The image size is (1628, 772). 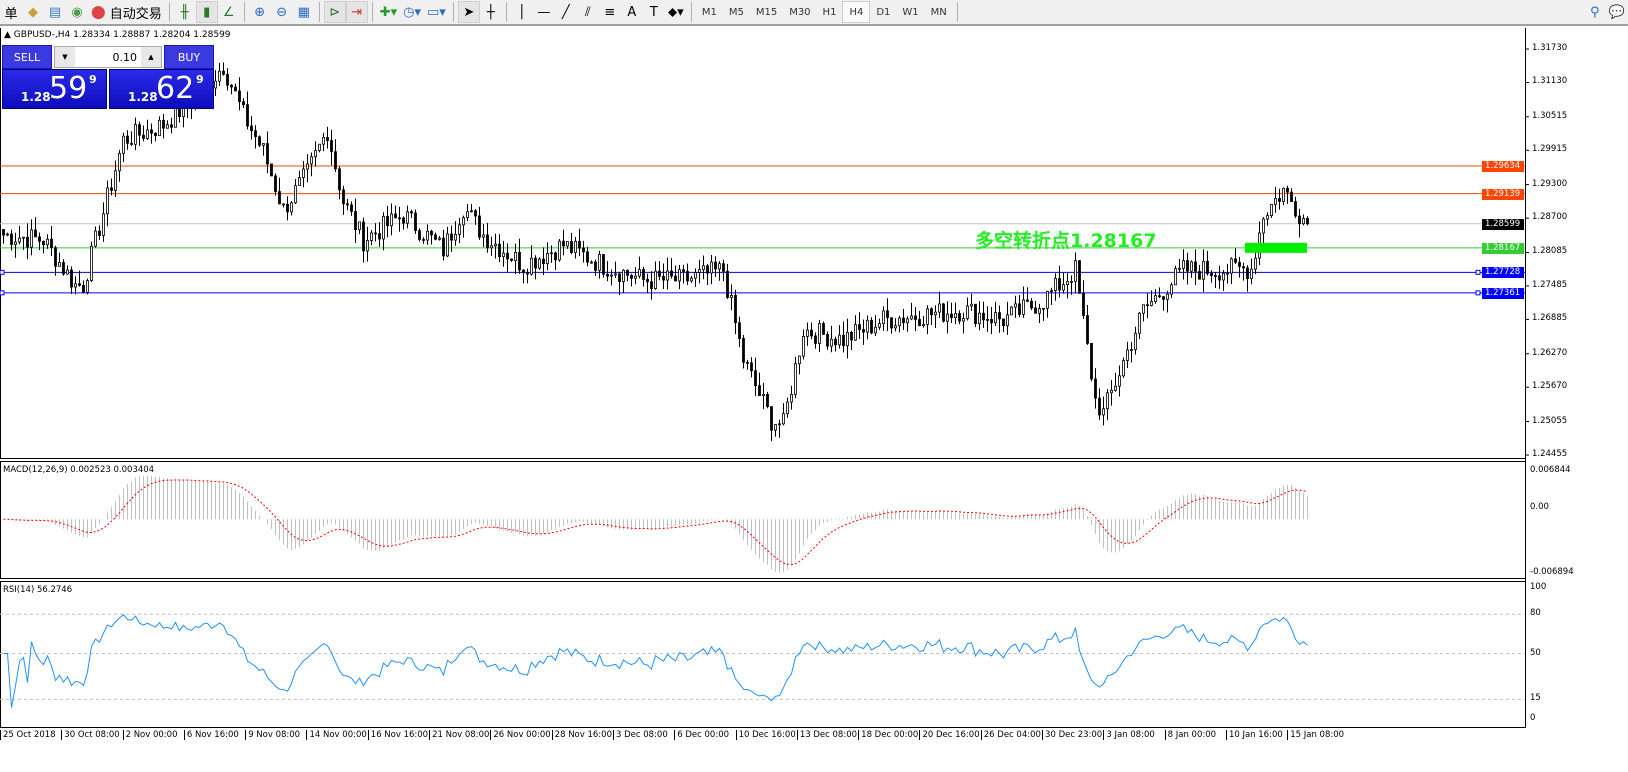 I want to click on bar-chart-icon: ╫, so click(x=184, y=12).